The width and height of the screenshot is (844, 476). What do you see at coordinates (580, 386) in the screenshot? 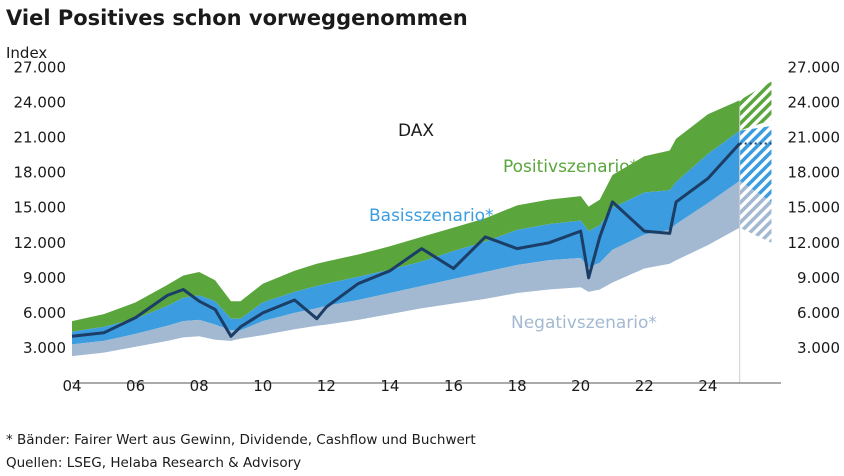
I see `x-tick-label: 20` at bounding box center [580, 386].